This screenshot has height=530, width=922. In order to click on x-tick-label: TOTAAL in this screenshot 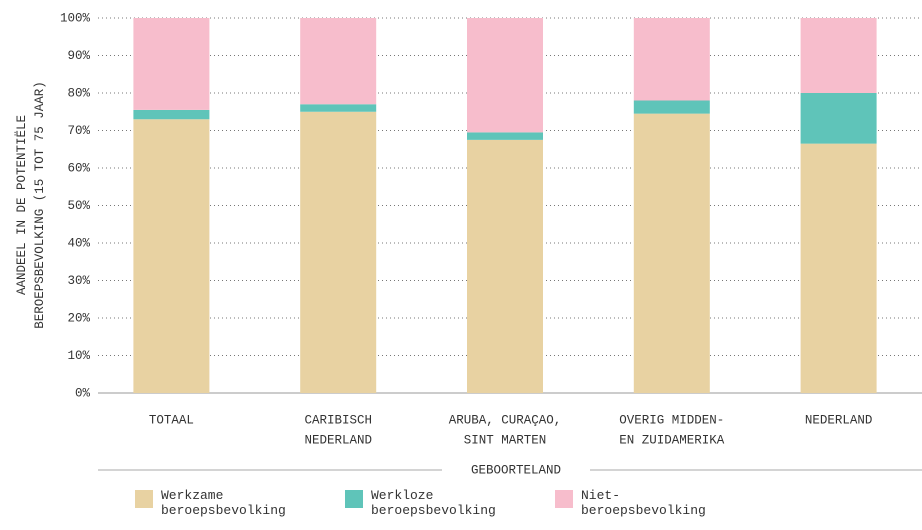, I will do `click(171, 420)`.